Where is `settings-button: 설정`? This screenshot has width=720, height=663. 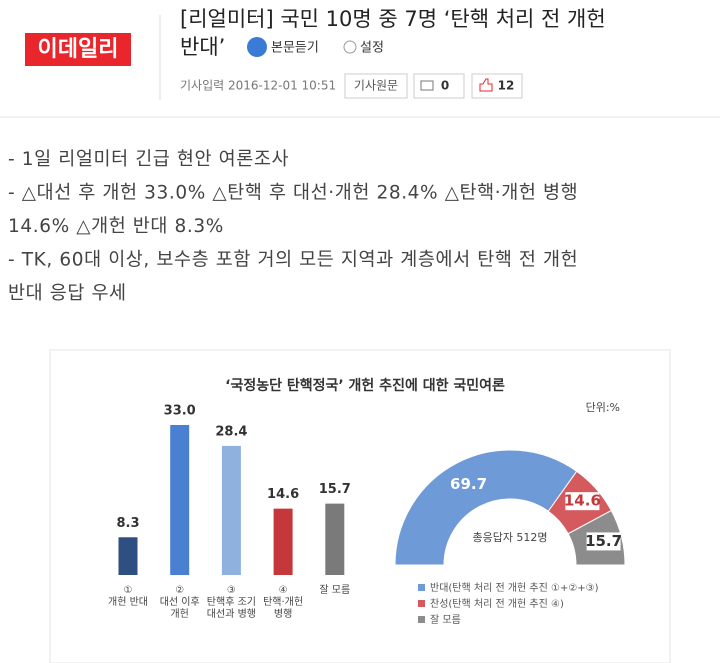 settings-button: 설정 is located at coordinates (372, 48).